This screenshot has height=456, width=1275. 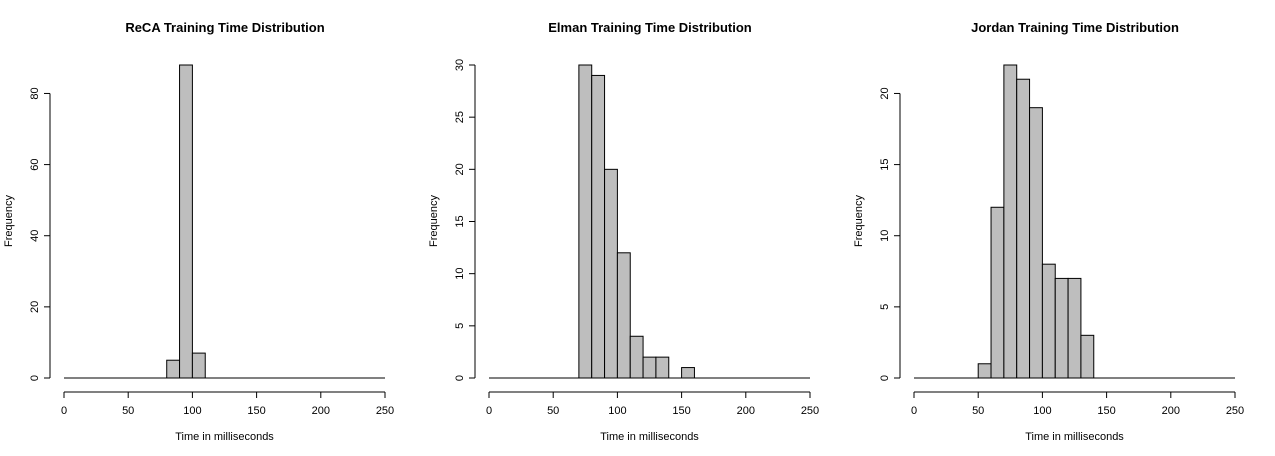 What do you see at coordinates (224, 27) in the screenshot?
I see `chart-title: ReCA Training Time Distribution` at bounding box center [224, 27].